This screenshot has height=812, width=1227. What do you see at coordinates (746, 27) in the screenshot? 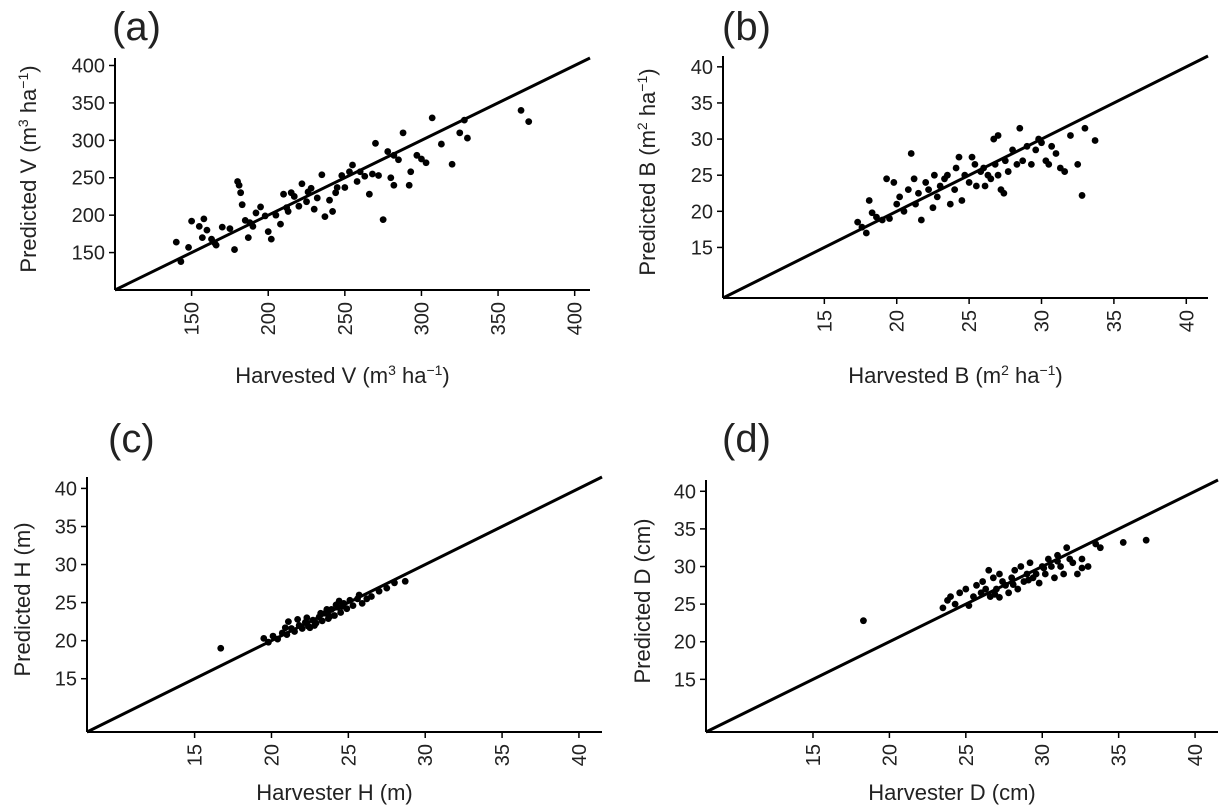
I see `panel-label: (b)` at bounding box center [746, 27].